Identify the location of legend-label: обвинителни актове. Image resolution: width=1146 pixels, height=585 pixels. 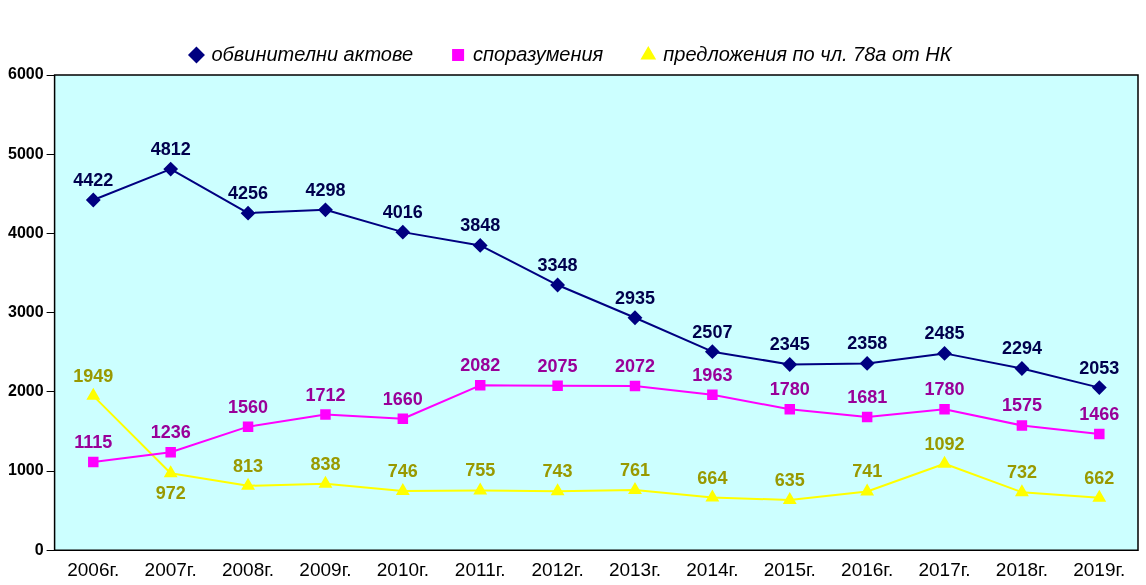
(312, 53).